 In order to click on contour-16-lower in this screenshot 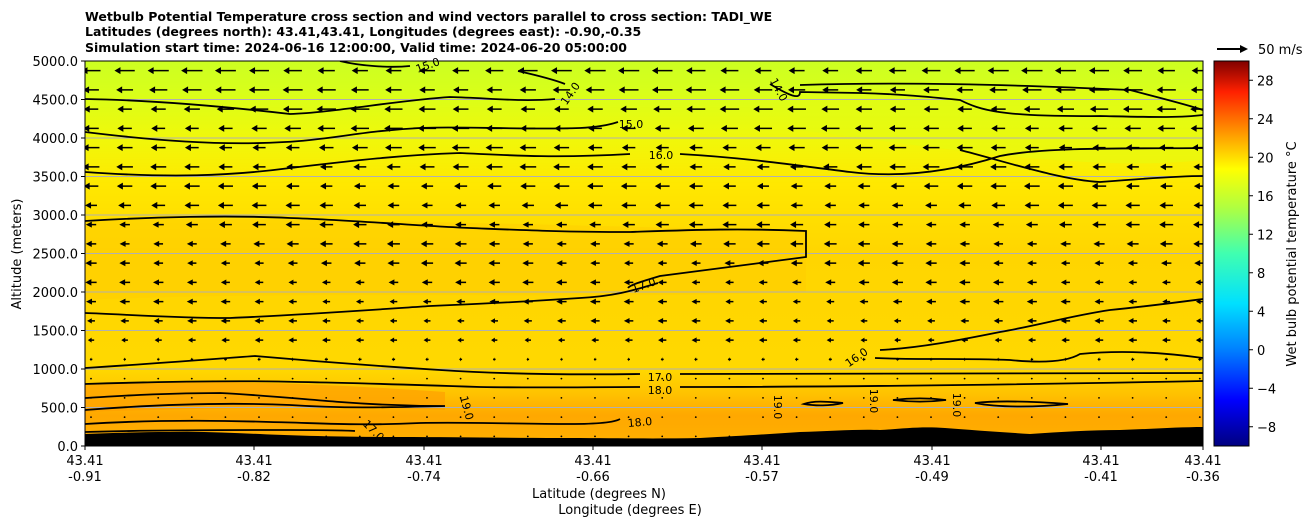, I will do `click(1041, 324)`.